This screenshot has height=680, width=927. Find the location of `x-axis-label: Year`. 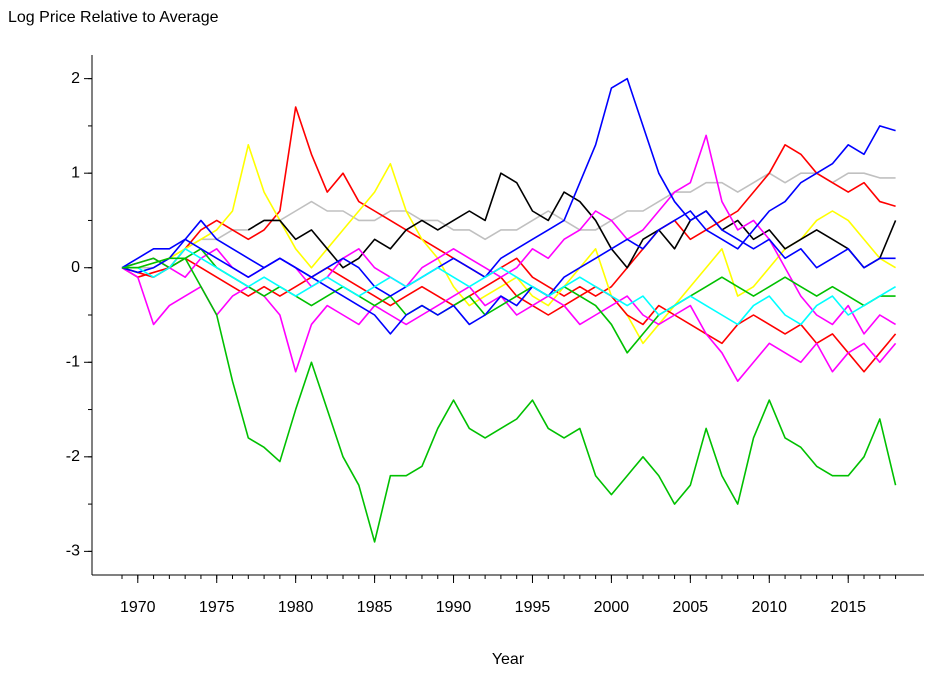

x-axis-label: Year is located at coordinates (508, 659).